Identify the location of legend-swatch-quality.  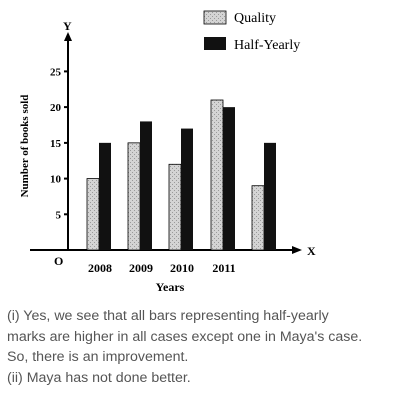
(215, 17).